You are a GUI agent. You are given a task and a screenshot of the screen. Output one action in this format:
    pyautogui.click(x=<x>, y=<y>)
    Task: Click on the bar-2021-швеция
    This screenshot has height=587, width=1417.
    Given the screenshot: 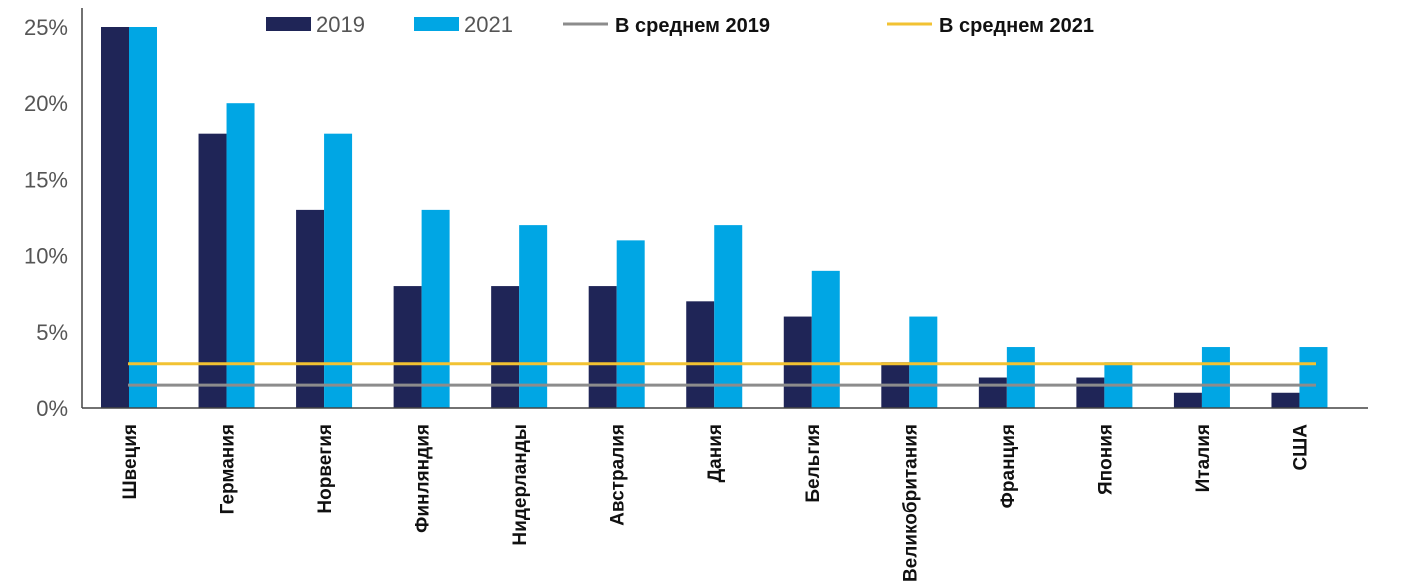 What is the action you would take?
    pyautogui.click(x=143, y=217)
    